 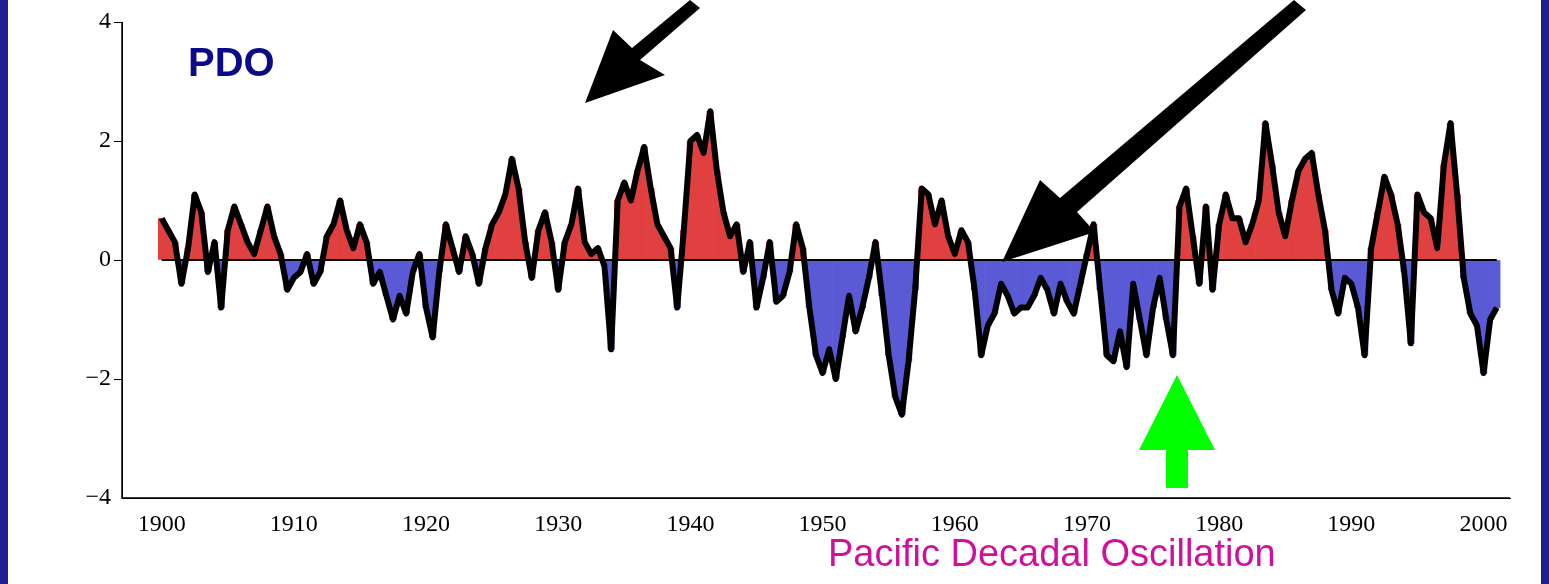 What do you see at coordinates (98, 496) in the screenshot?
I see `y-tick-label: −4` at bounding box center [98, 496].